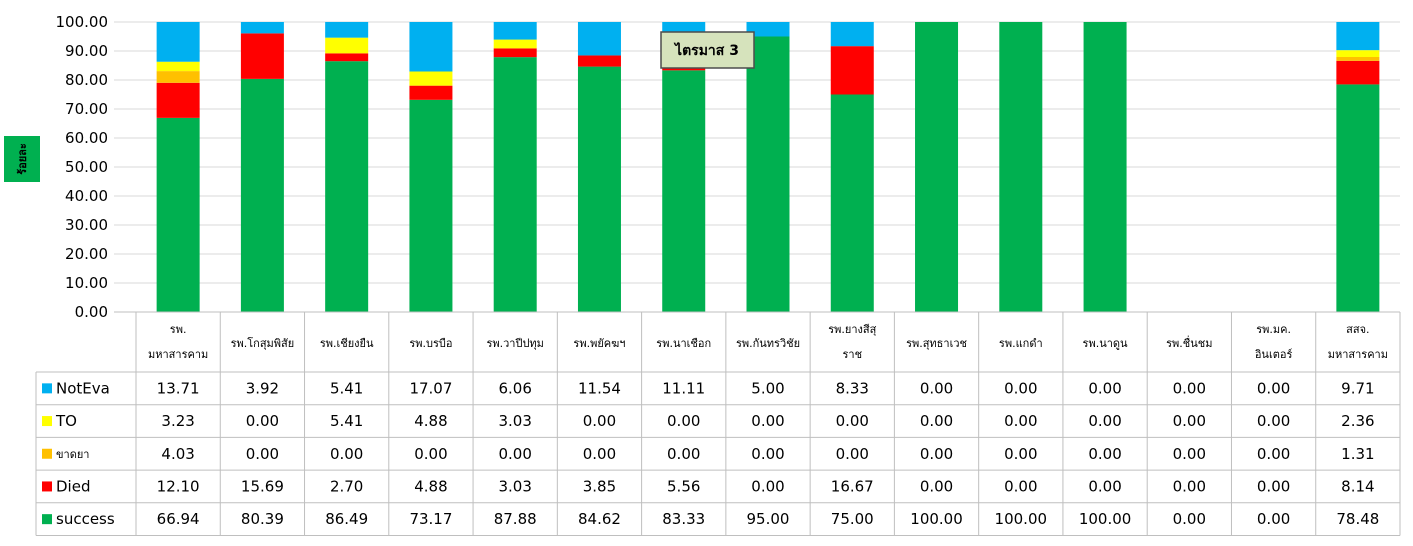  I want to click on category-label: รพ.แกดำ, so click(1021, 343).